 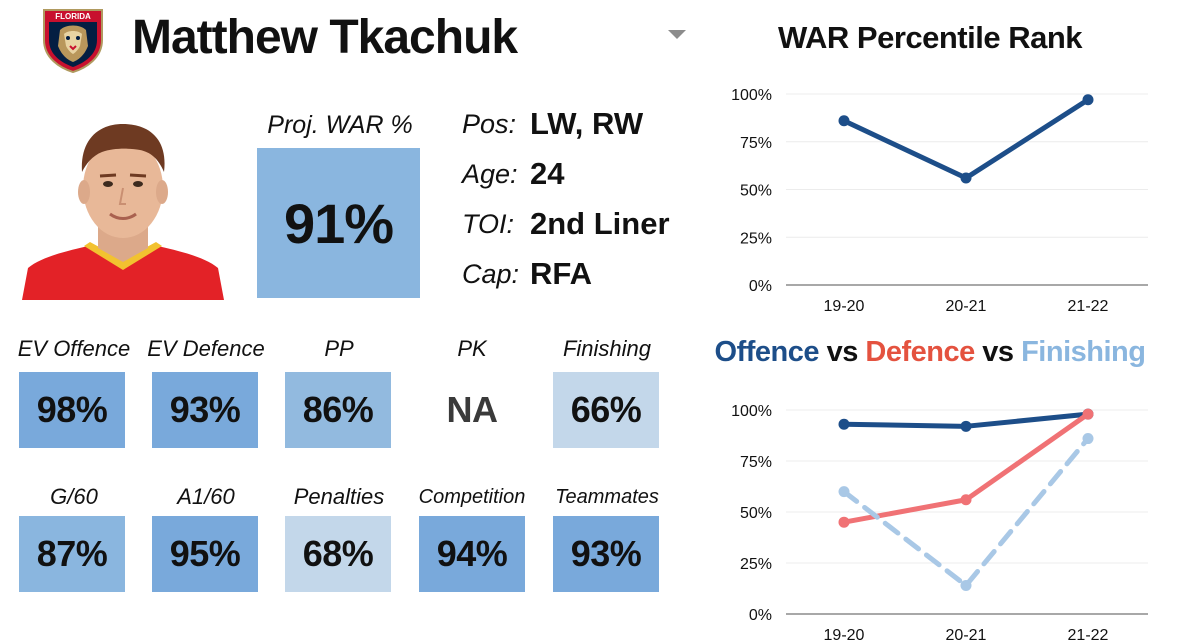 What do you see at coordinates (920, 352) in the screenshot?
I see `chart-title-defence: Defence` at bounding box center [920, 352].